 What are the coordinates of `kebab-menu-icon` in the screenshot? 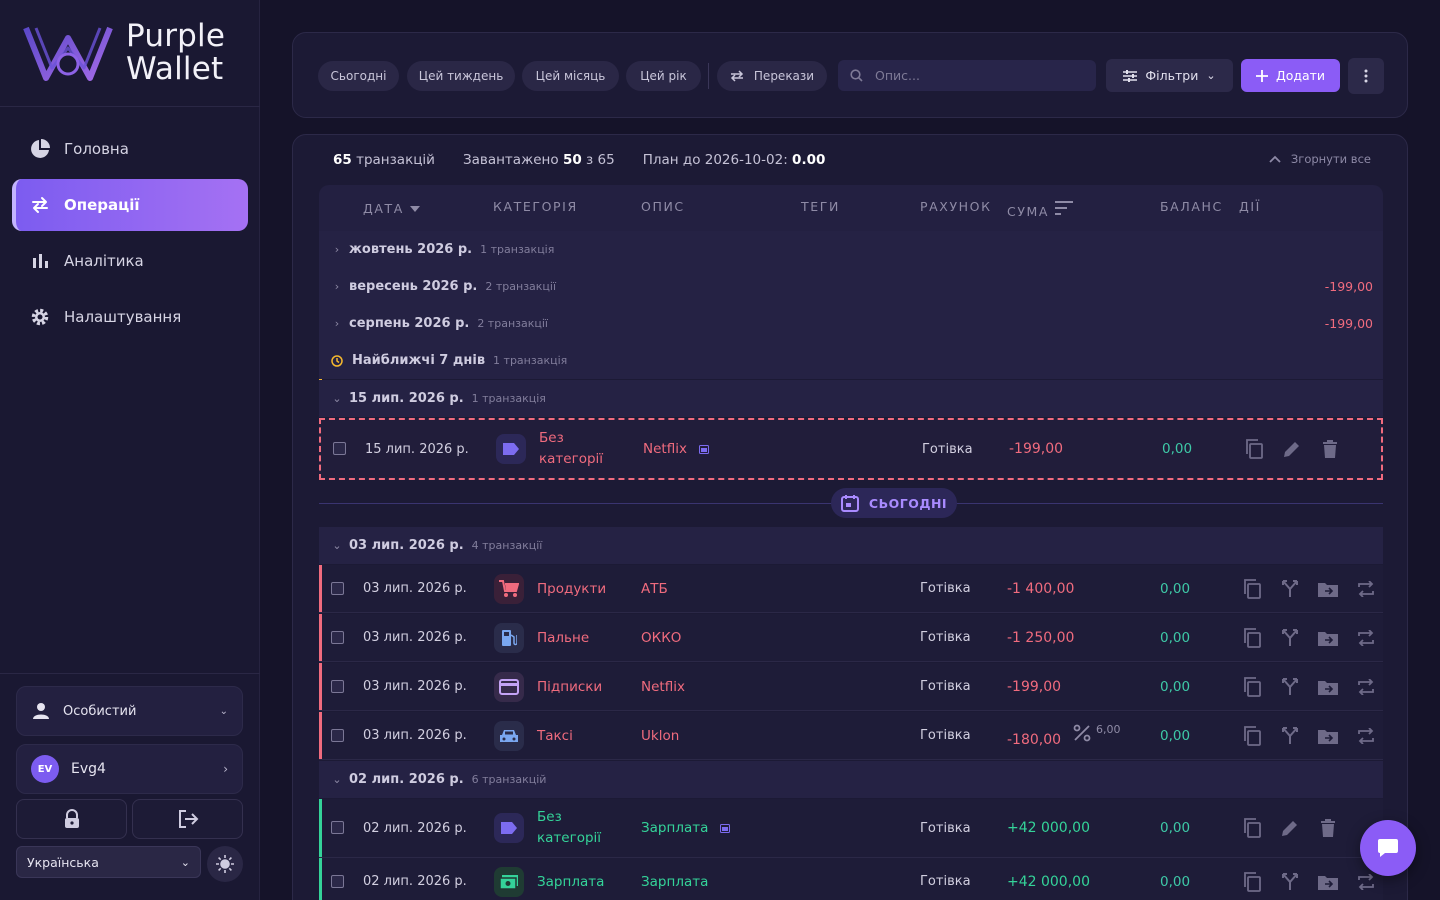 It's located at (1366, 76).